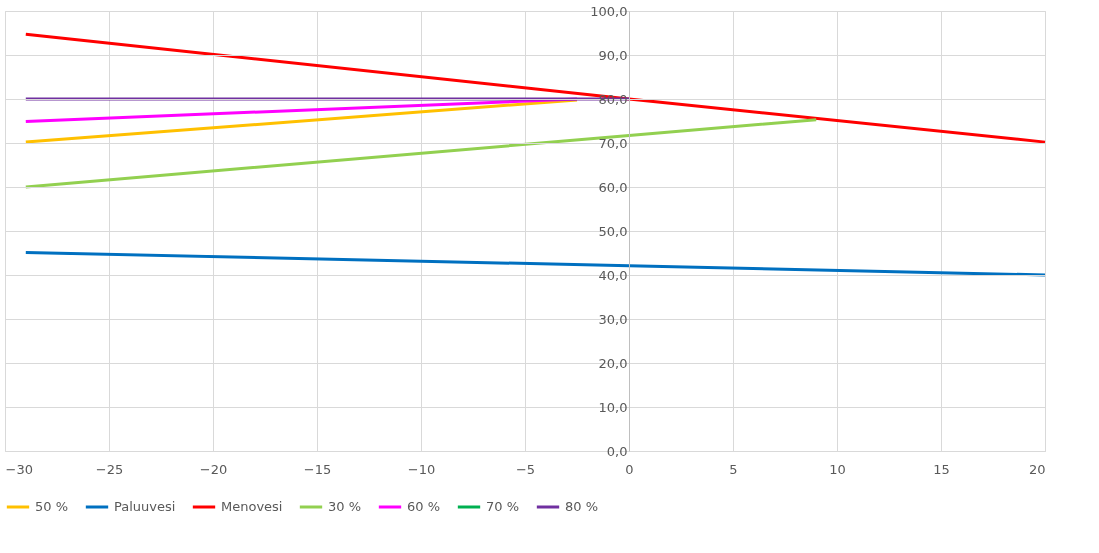 The image size is (1099, 553). I want to click on y-tick-label: 40,0, so click(613, 275).